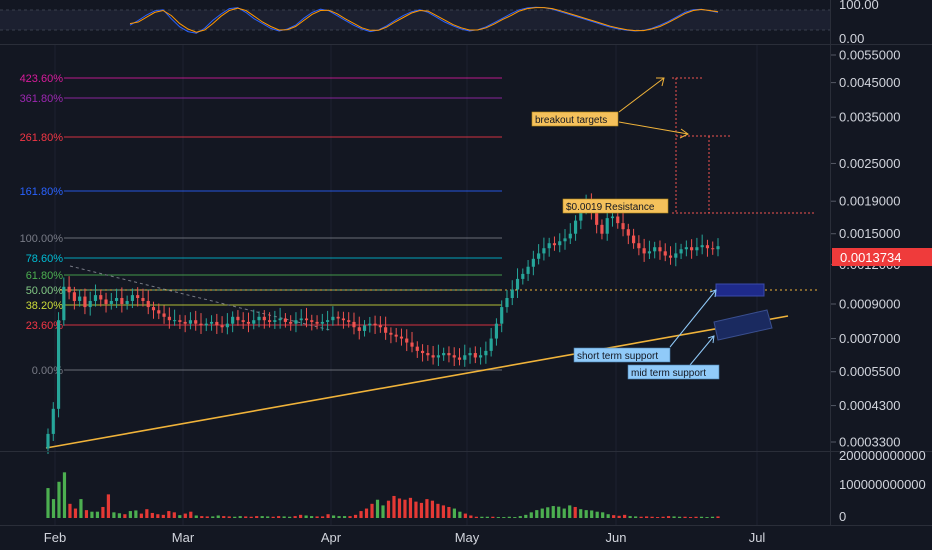 This screenshot has width=932, height=550. I want to click on short-term-support-zone, so click(740, 290).